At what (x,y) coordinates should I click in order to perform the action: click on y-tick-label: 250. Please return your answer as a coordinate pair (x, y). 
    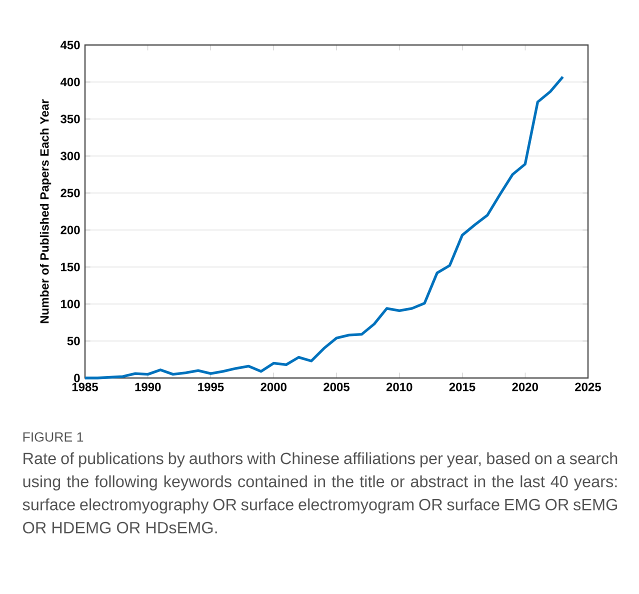
    Looking at the image, I should click on (70, 193).